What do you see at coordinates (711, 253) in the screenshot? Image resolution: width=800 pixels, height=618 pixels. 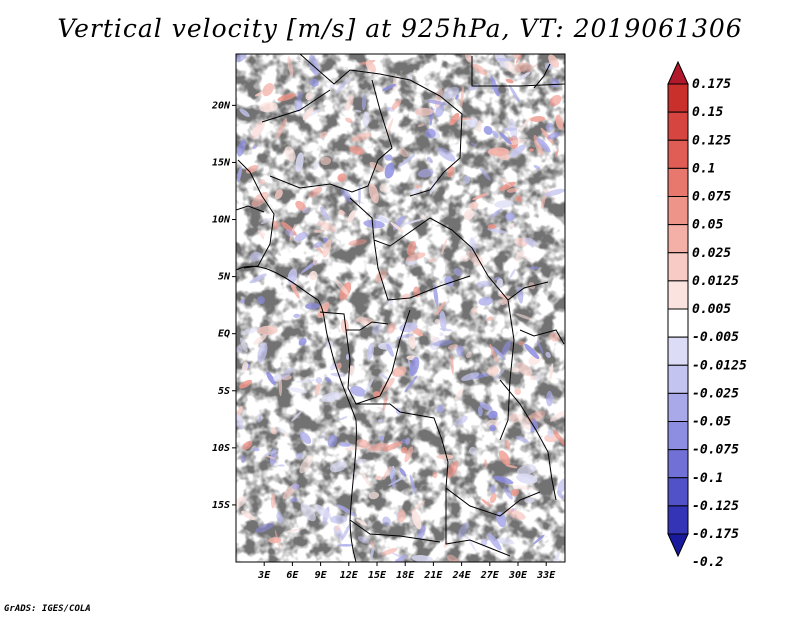 I see `colorbar-label: 0.025` at bounding box center [711, 253].